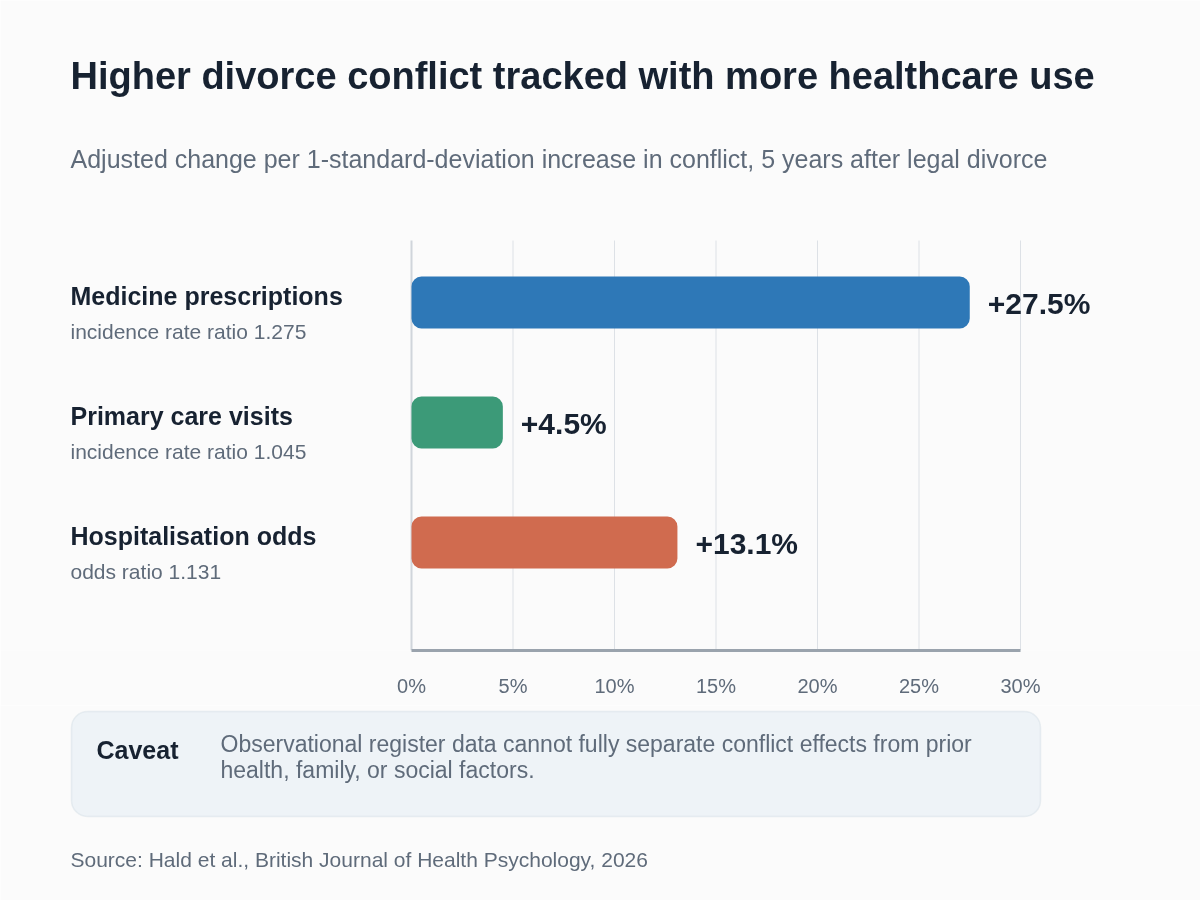  Describe the element at coordinates (193, 535) in the screenshot. I see `y-tick-label: Hospitalisation odds` at that location.